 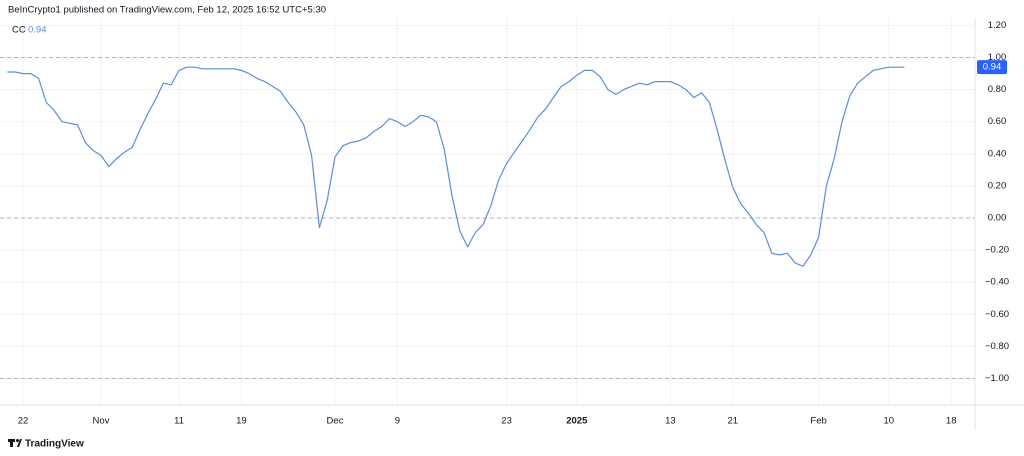 What do you see at coordinates (37, 30) in the screenshot?
I see `legend-value: 0.94` at bounding box center [37, 30].